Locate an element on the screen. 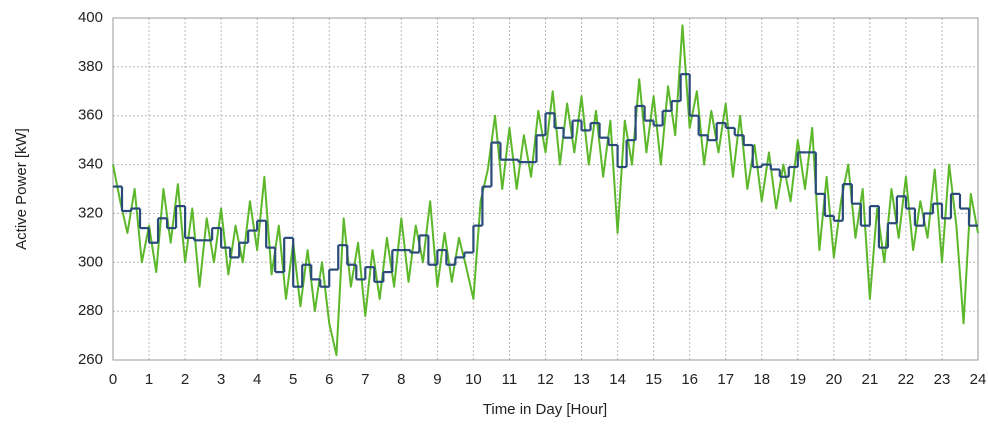  x-tick-label: 24 is located at coordinates (978, 379).